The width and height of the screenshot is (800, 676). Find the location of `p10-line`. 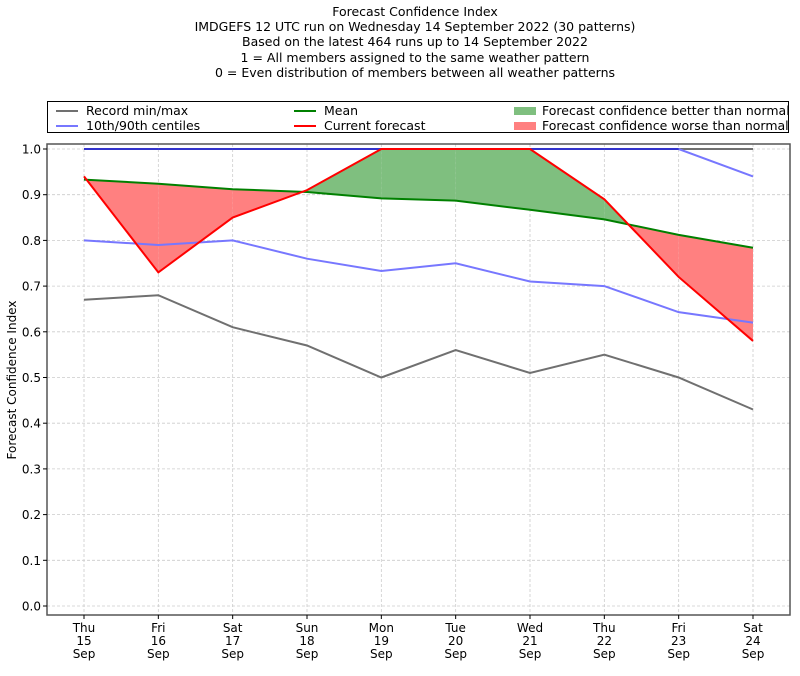

p10-line is located at coordinates (418, 281).